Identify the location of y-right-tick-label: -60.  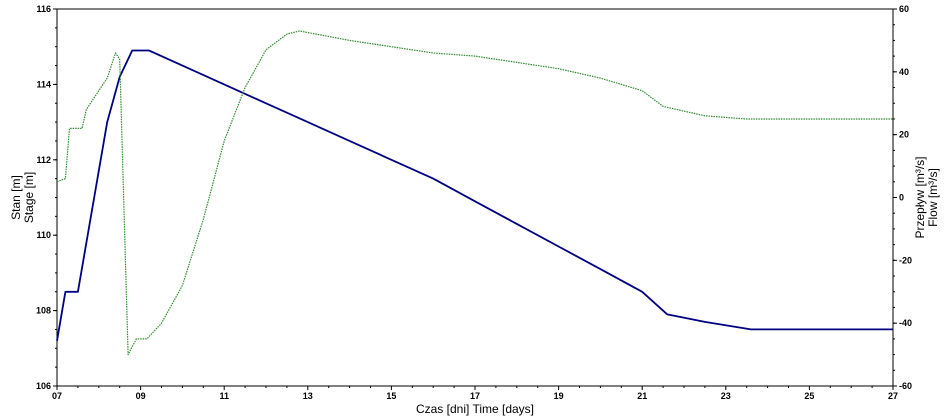
(905, 386).